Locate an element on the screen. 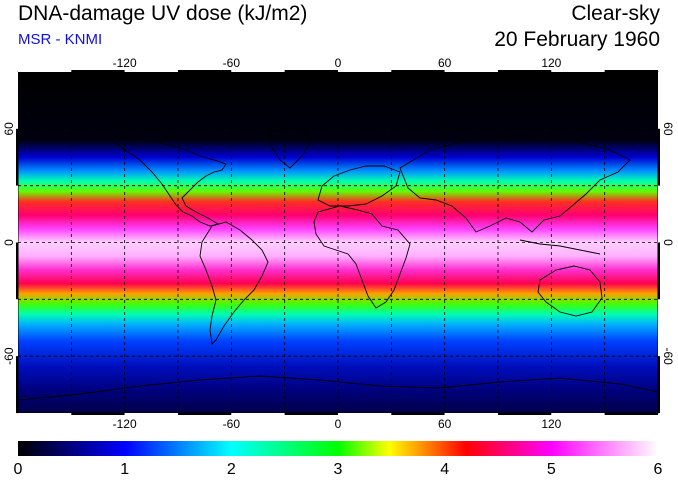 This screenshot has width=678, height=480. antarctica-outline is located at coordinates (338, 388).